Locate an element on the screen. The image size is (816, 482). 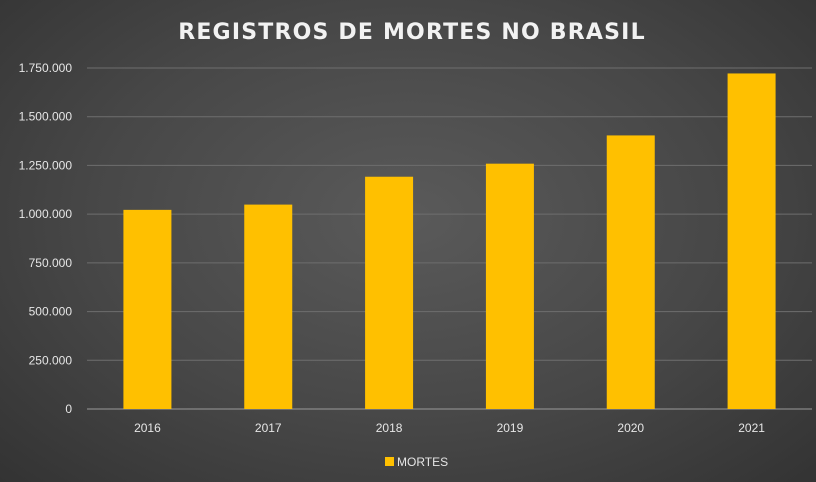
y-tick-label: 1.750.000 is located at coordinates (46, 68).